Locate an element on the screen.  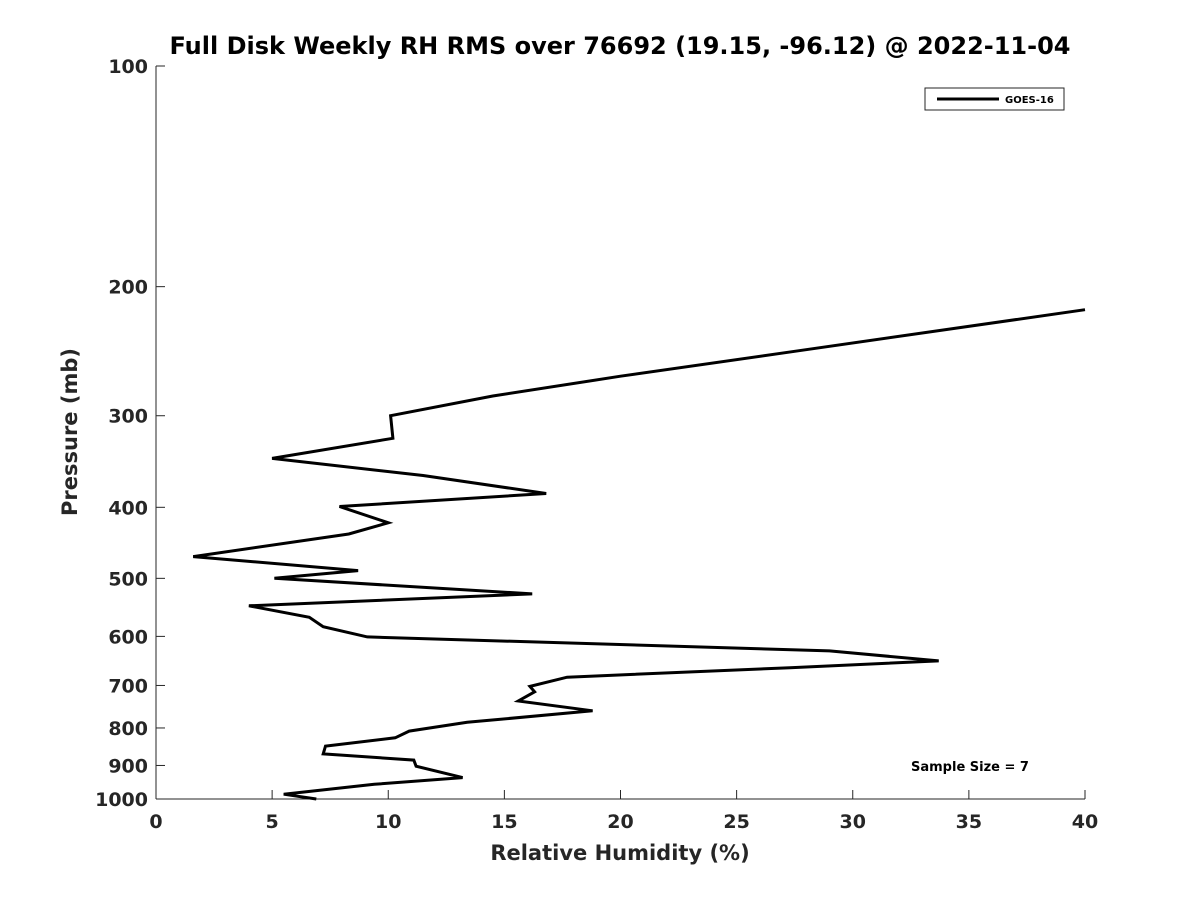
x-axis-label: Relative Humidity (%) is located at coordinates (619, 853).